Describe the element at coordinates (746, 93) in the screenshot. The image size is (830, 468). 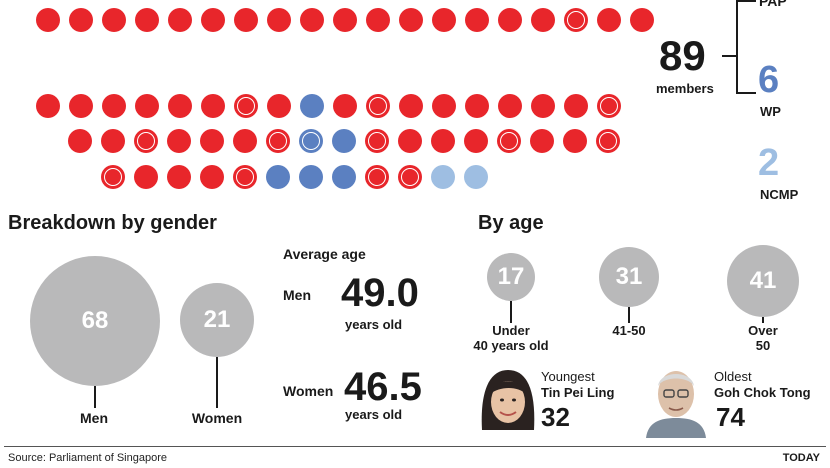
I see `bracket-bottom-tick` at that location.